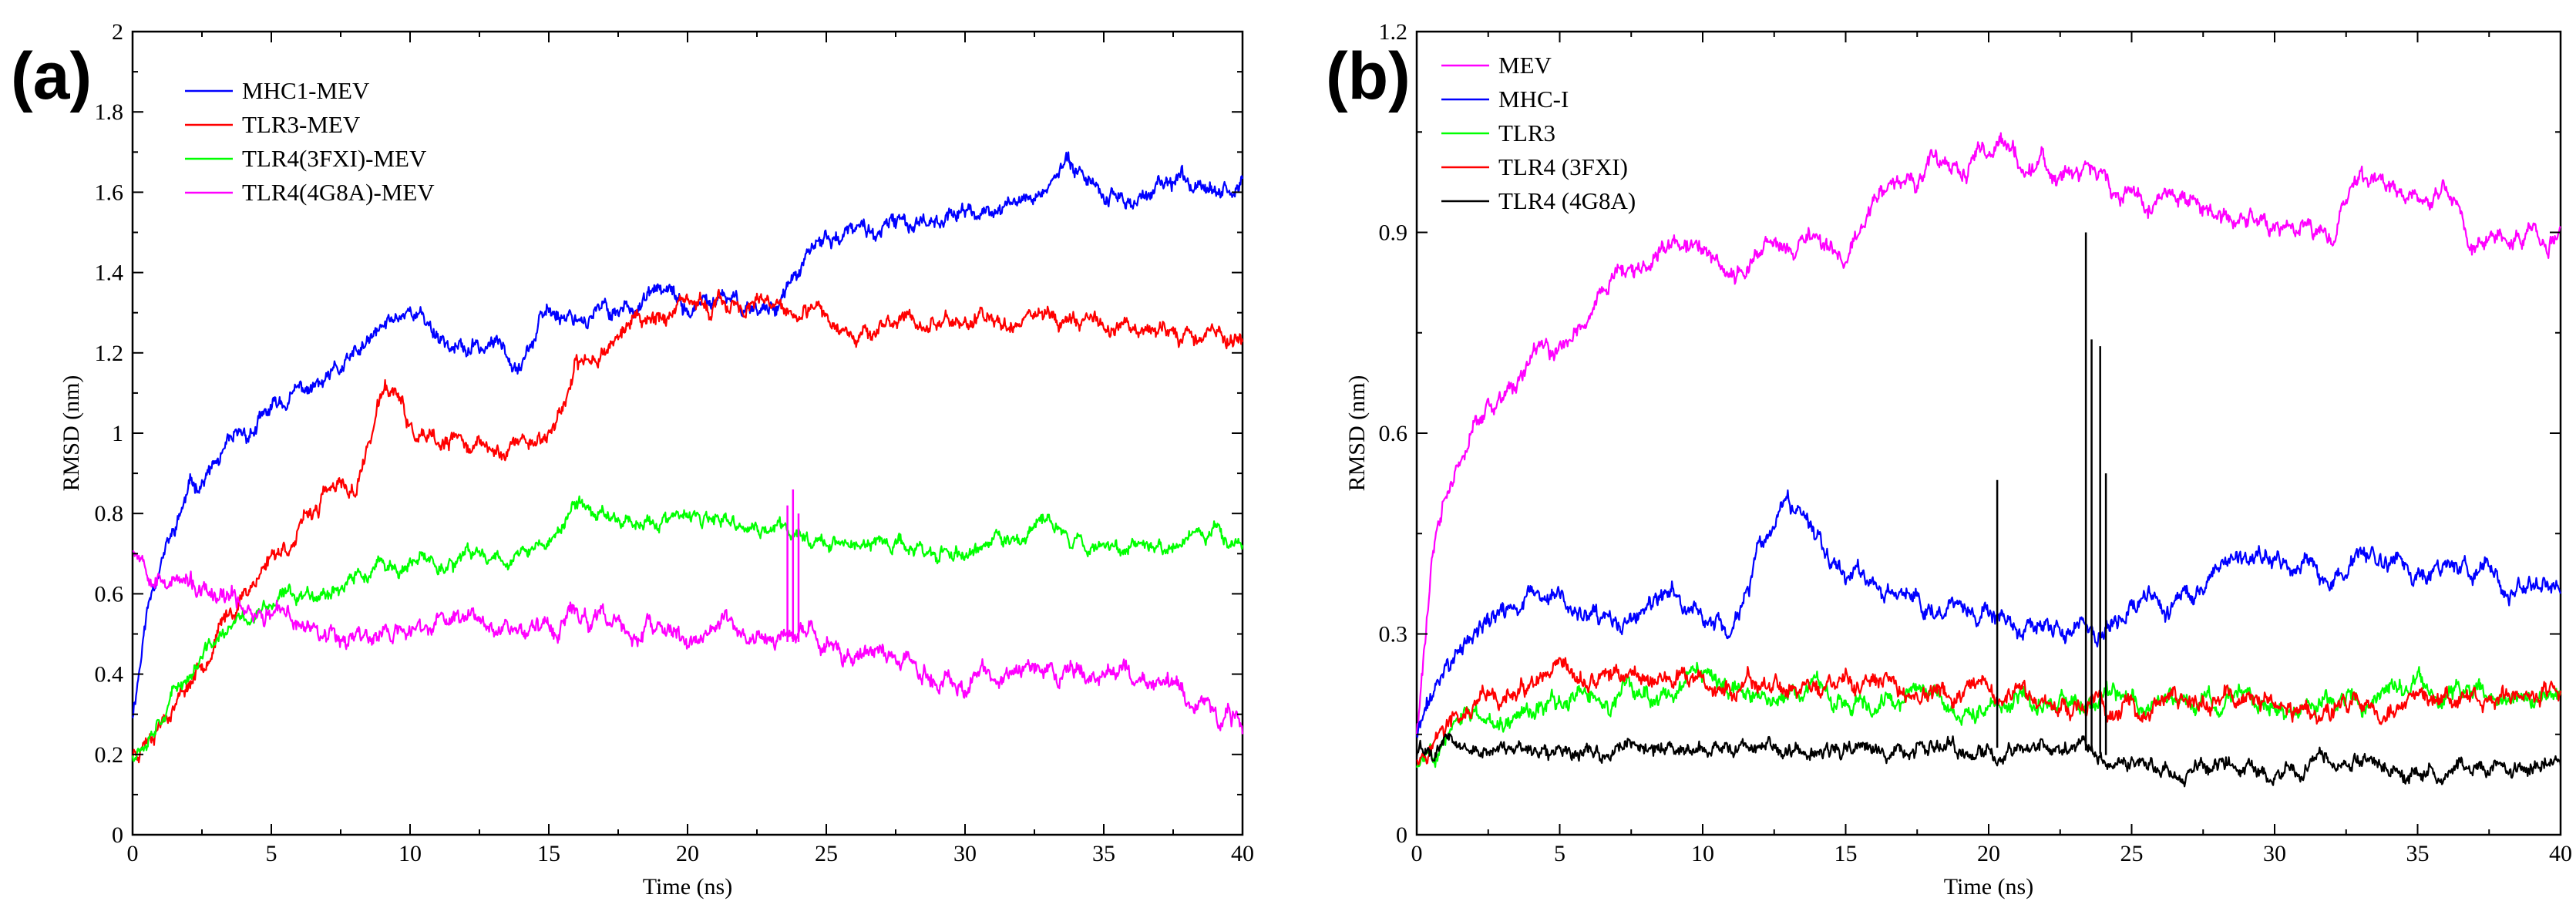 This screenshot has width=2576, height=918. I want to click on legend-label: TLR4 (3FXI), so click(1563, 167).